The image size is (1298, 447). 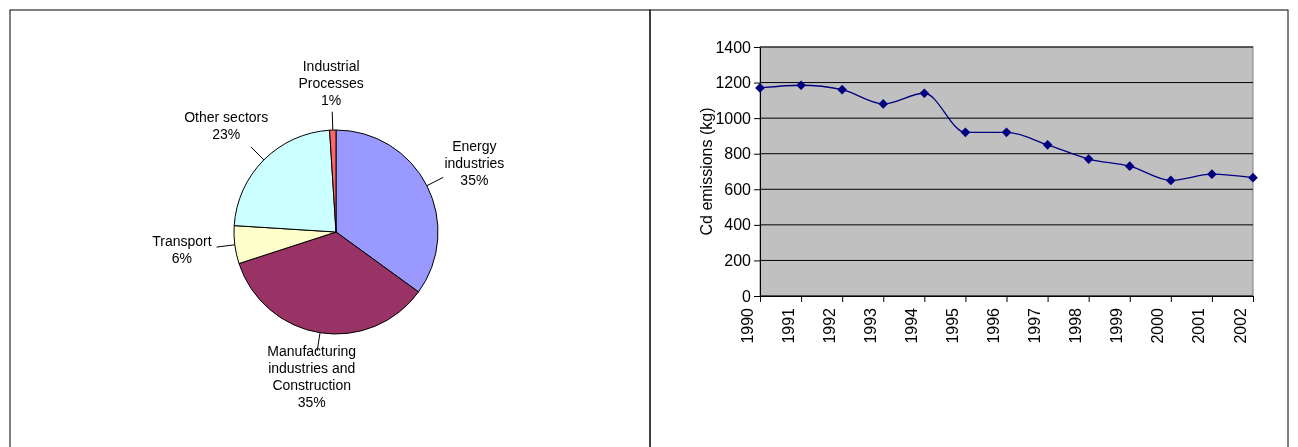 I want to click on y-axis-title: Cd emissions (kg), so click(x=706, y=171).